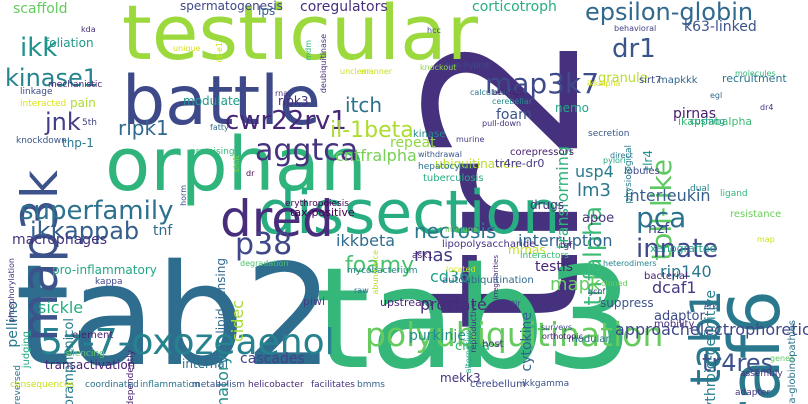  I want to click on word-175: raw, so click(361, 290).